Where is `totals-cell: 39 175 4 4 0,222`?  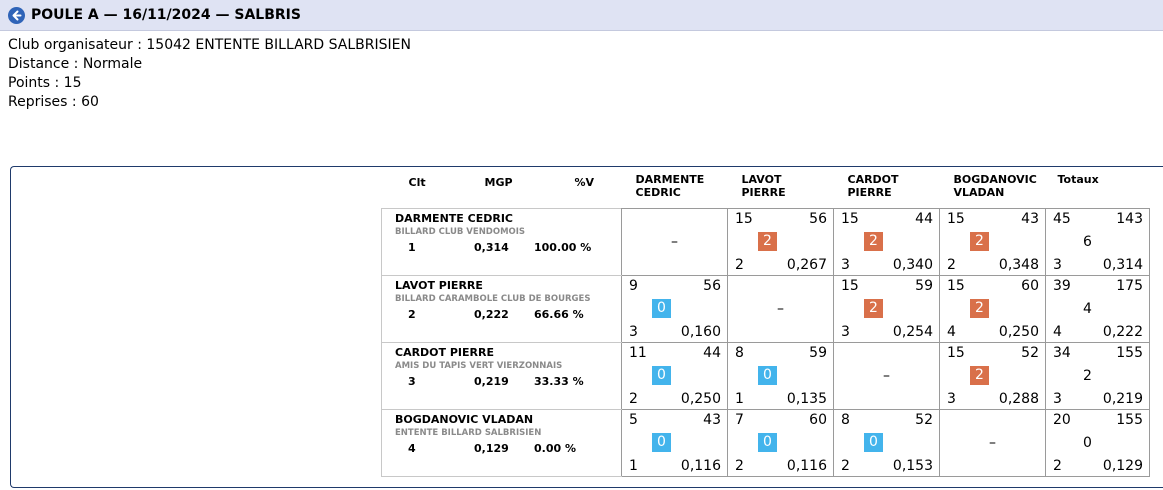 totals-cell: 39 175 4 4 0,222 is located at coordinates (1097, 309).